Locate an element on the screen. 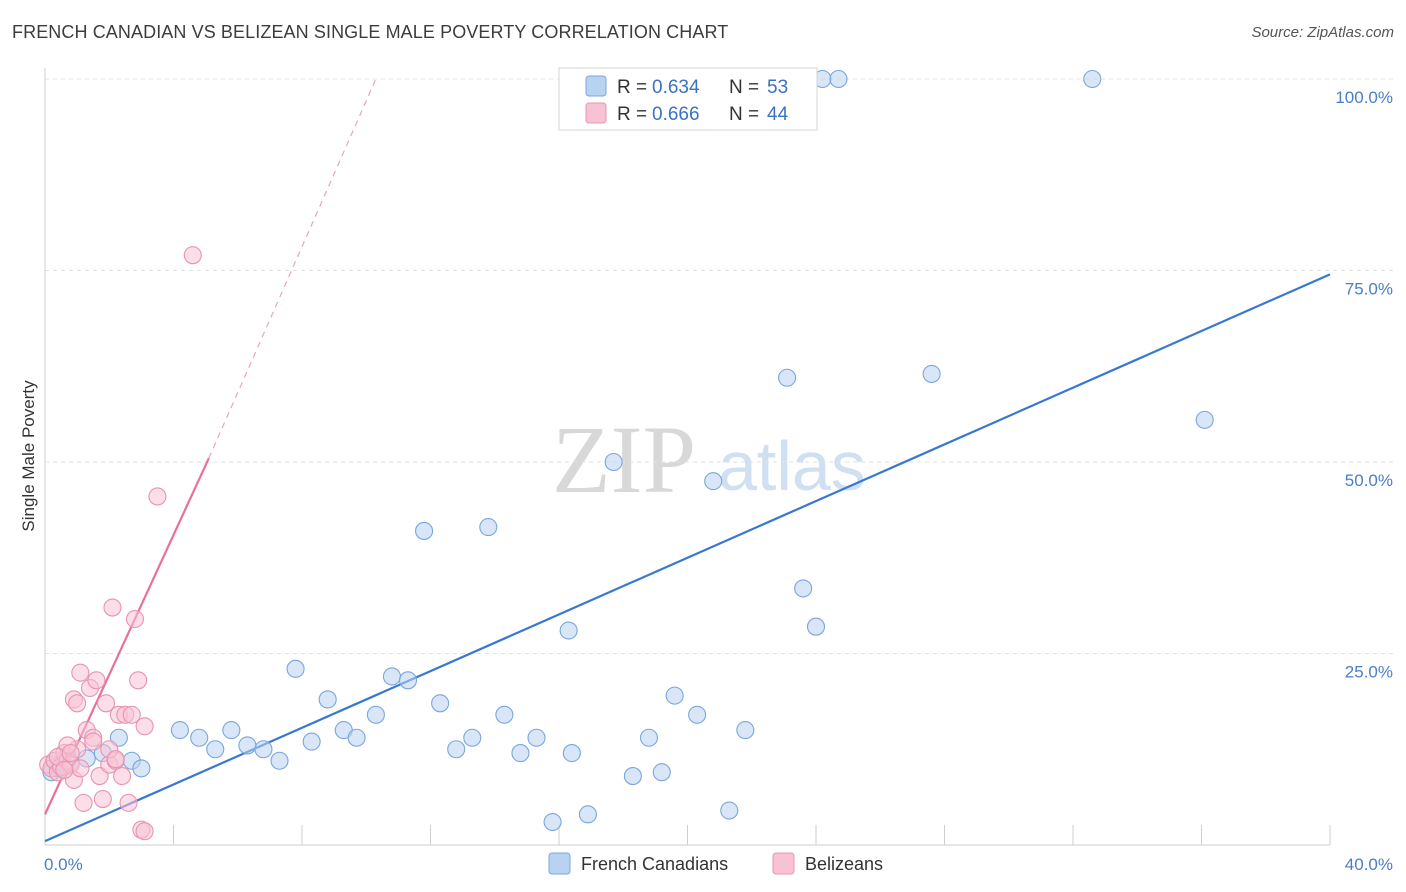 The image size is (1406, 892). bottom-legend-label-pink: Belizeans is located at coordinates (844, 864).